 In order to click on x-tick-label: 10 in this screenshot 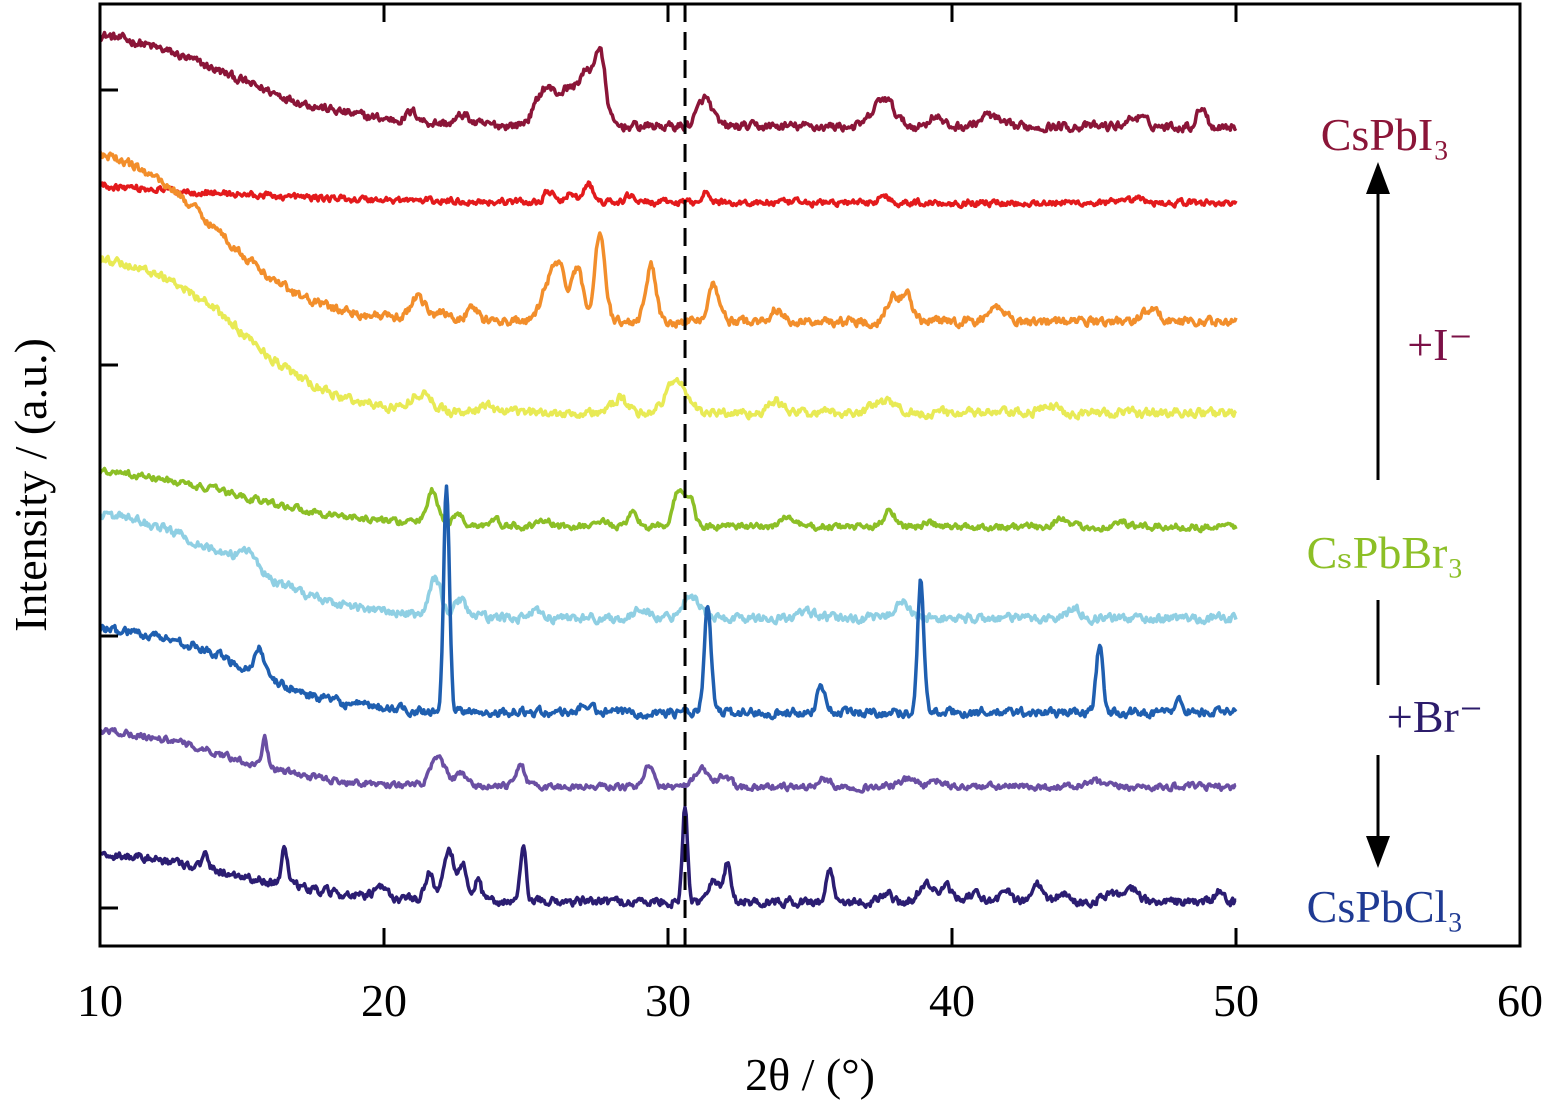, I will do `click(100, 1000)`.